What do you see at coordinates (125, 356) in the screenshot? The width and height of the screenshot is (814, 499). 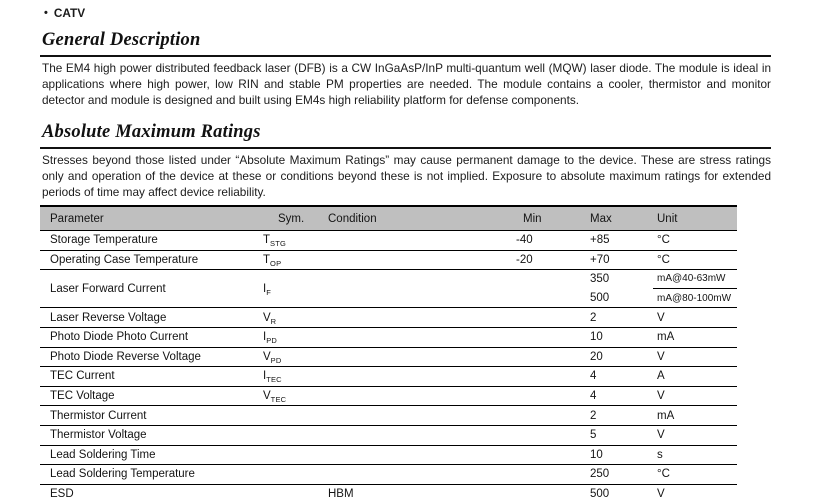 I see `cell-parameter: Photo Diode Reverse Voltage` at bounding box center [125, 356].